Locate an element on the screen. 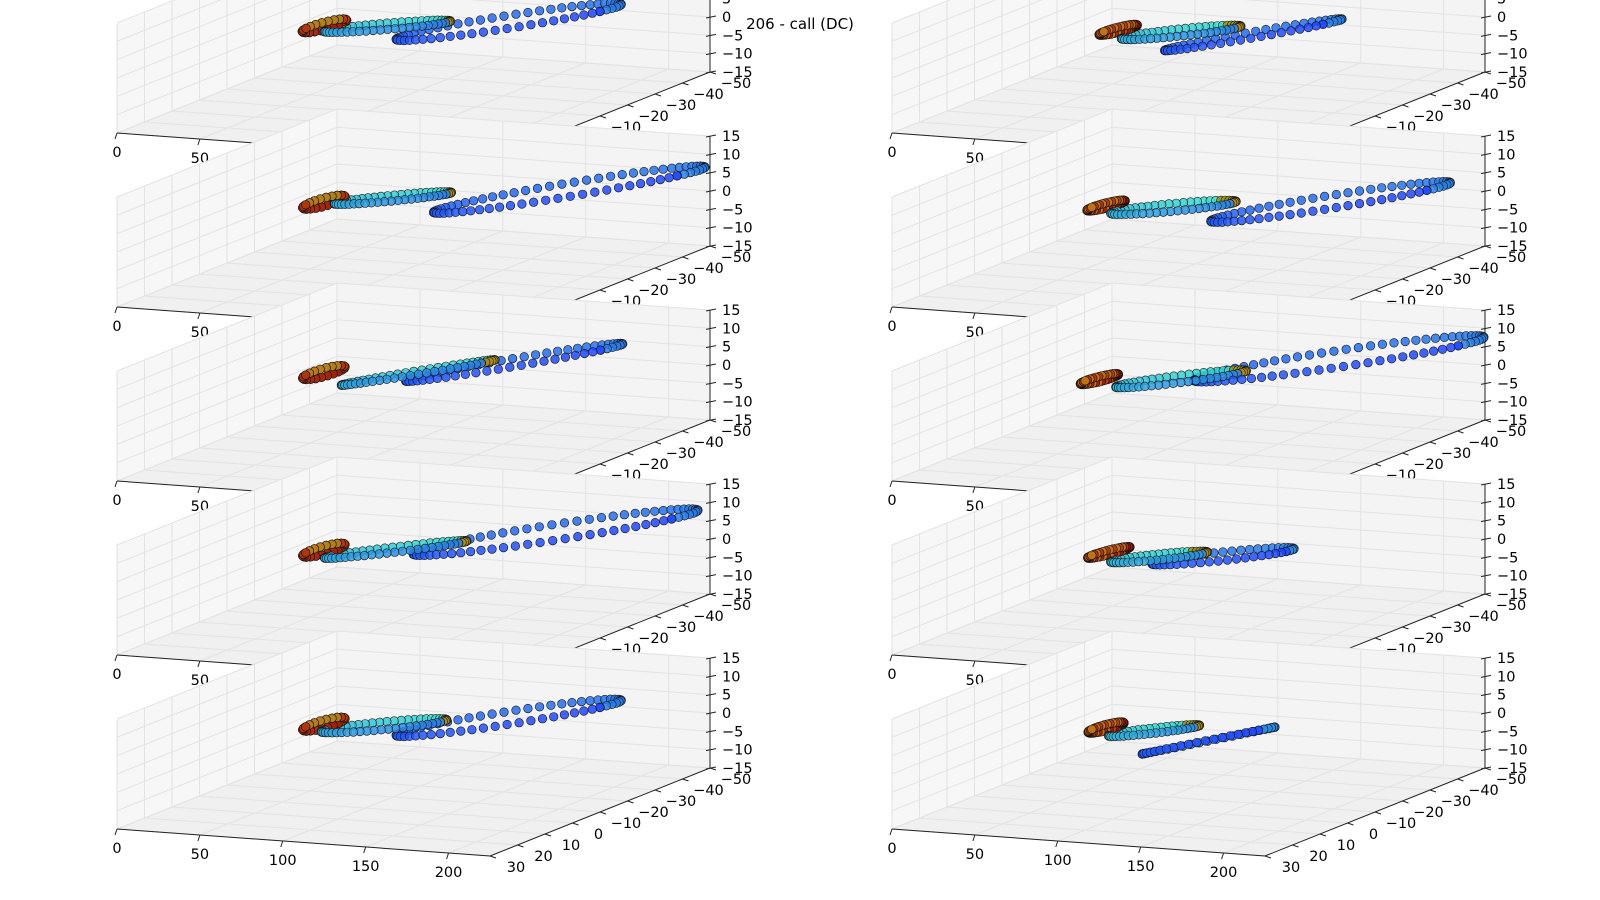 Image resolution: width=1600 pixels, height=900 pixels. z-tick-label: −15 is located at coordinates (737, 595).